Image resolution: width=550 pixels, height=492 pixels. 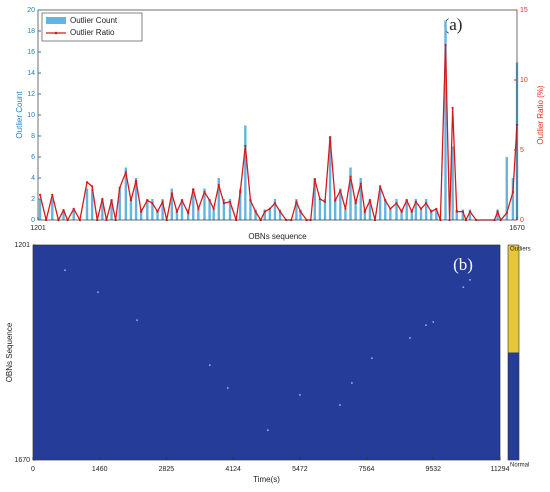 I want to click on y-tick-label: 10, so click(x=31, y=115).